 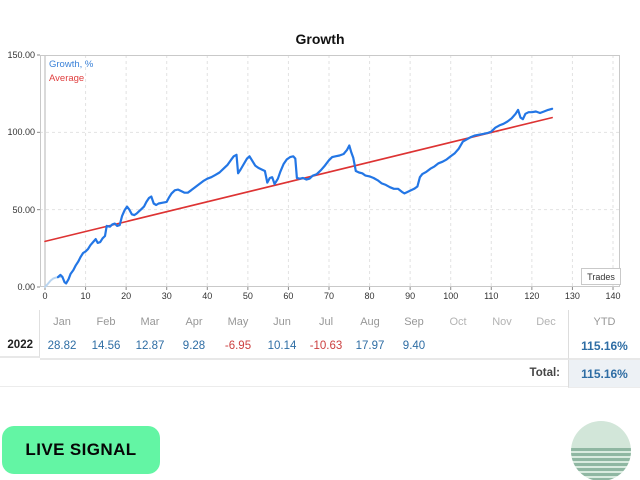 I want to click on return-nov, so click(x=502, y=347).